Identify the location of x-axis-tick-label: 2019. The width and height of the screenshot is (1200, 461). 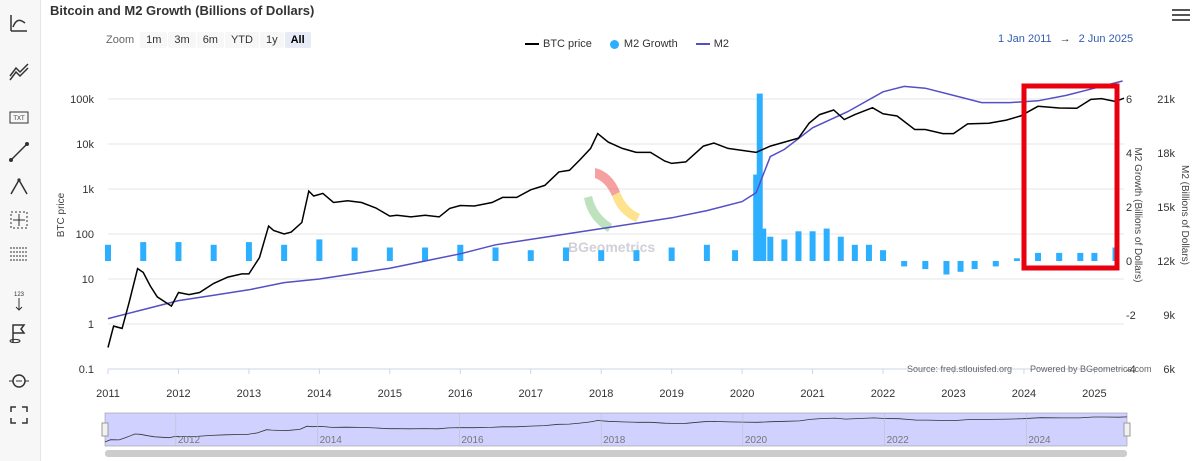
(671, 394).